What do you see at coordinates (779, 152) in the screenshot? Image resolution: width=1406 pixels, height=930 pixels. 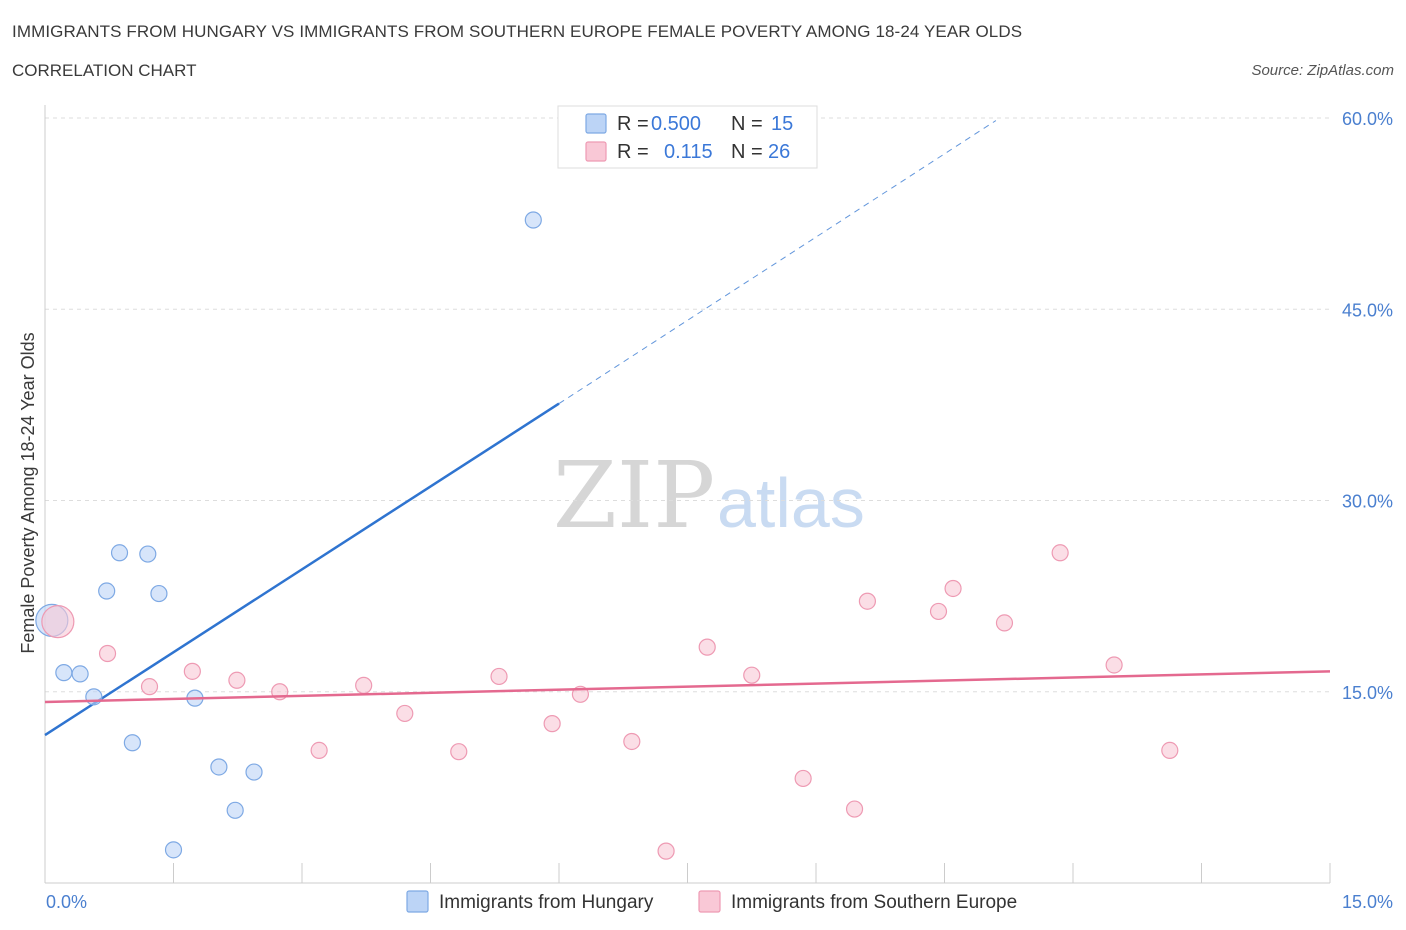 I see `legend-n-value-southern: 26` at bounding box center [779, 152].